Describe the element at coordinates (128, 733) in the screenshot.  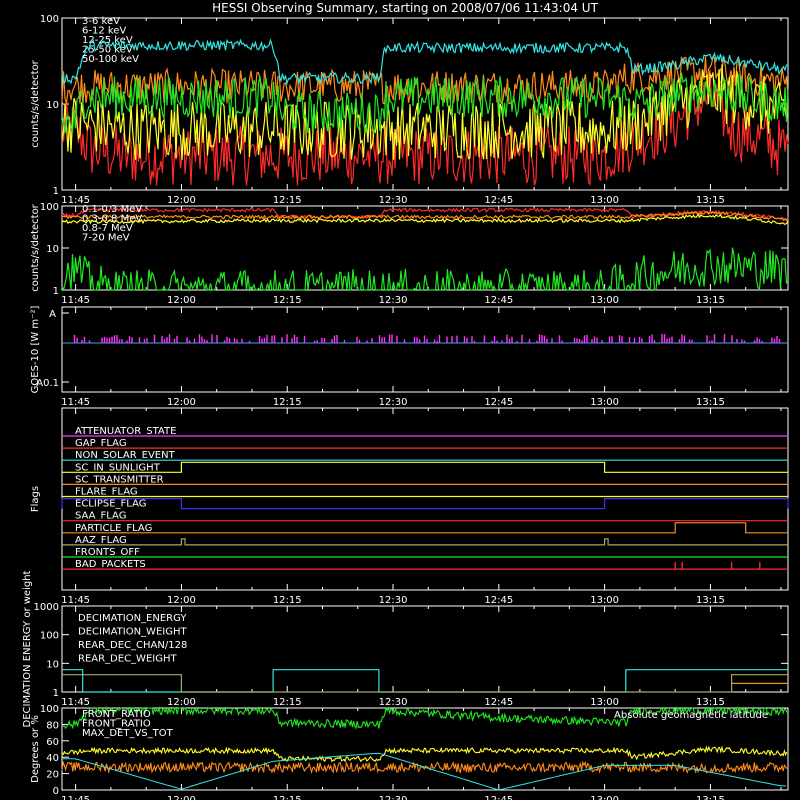
I see `legend-entry: MAX_DET_VS_TOT` at that location.